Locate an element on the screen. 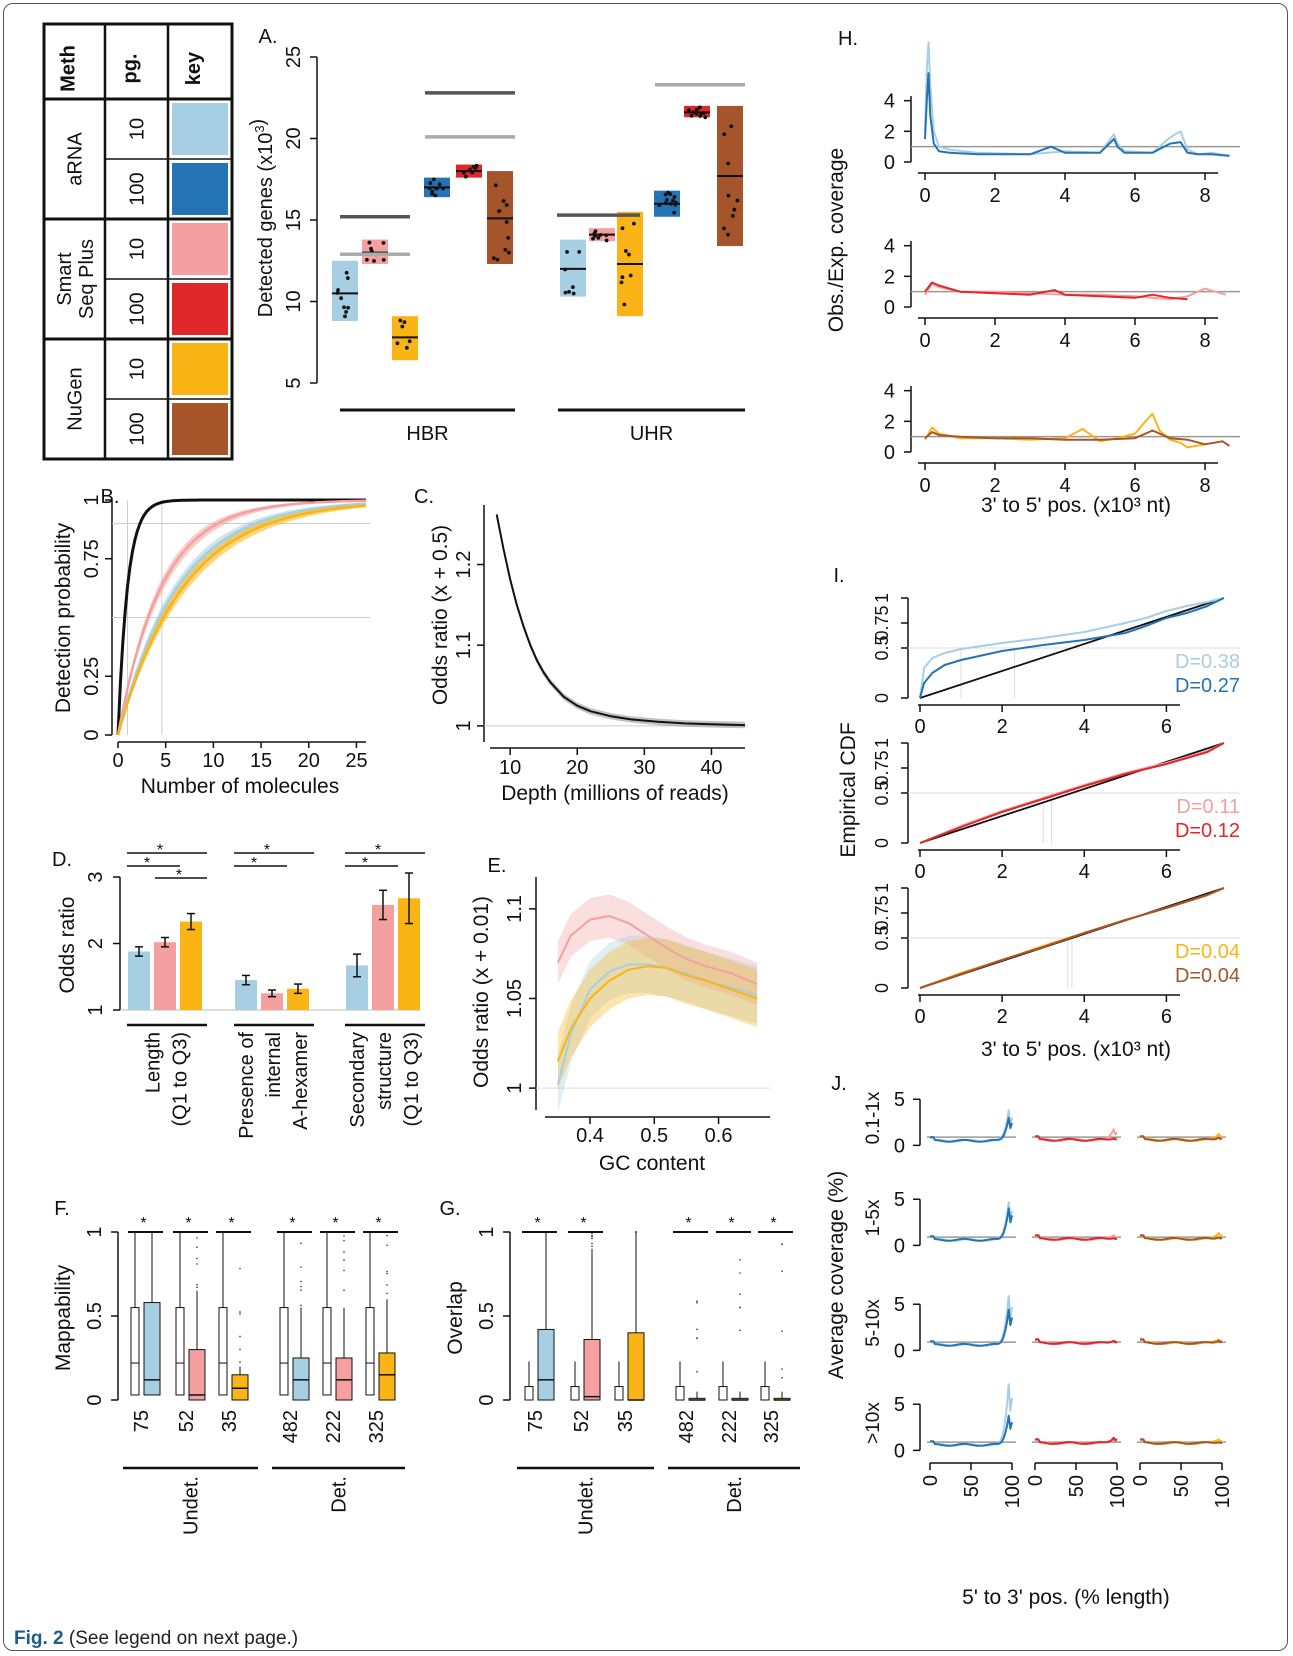 Image resolution: width=1293 pixels, height=1656 pixels. tick-label-d: 2 is located at coordinates (96, 943).